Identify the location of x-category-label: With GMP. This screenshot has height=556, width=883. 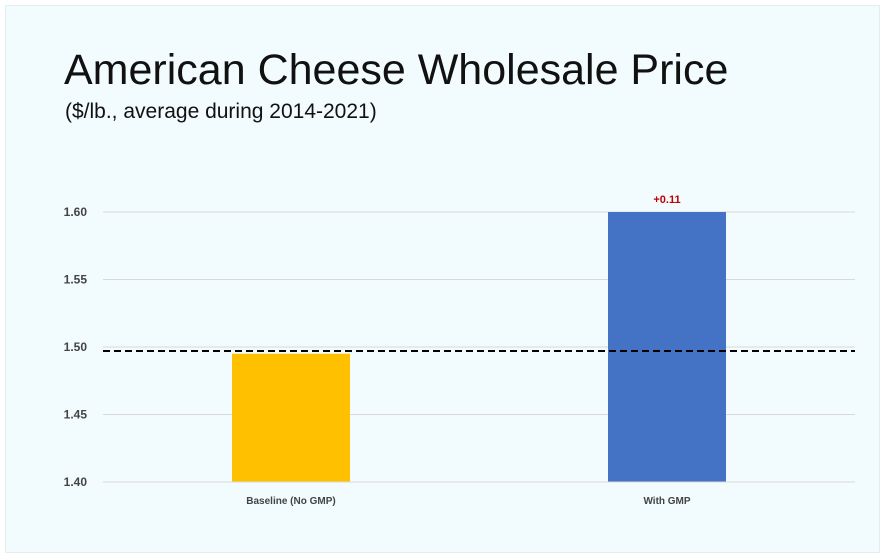
(666, 501).